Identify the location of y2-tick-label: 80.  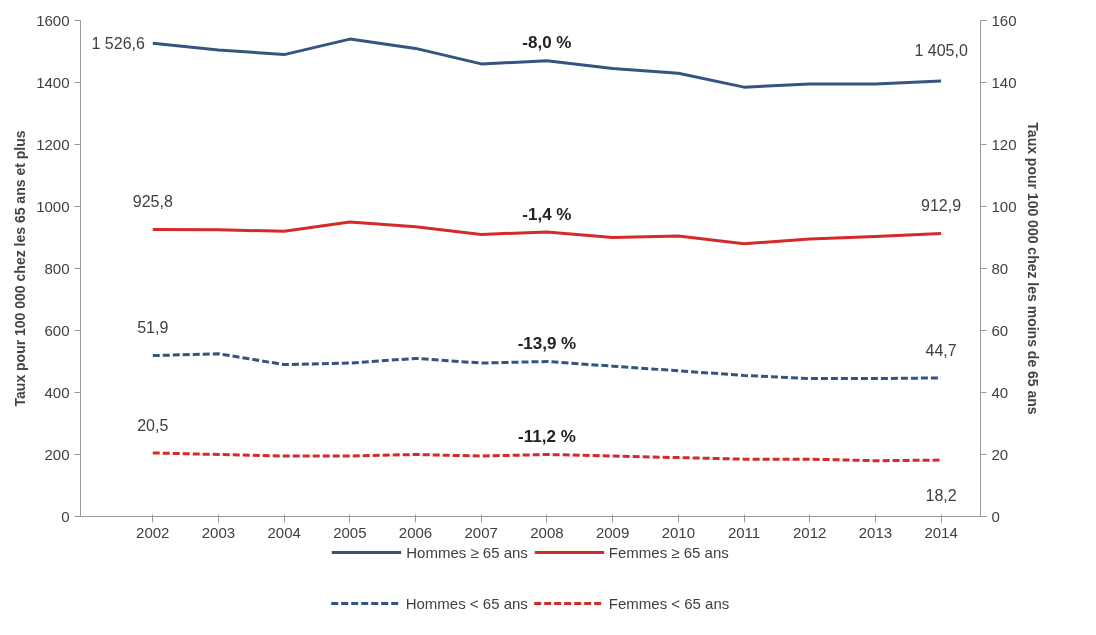
(1000, 268).